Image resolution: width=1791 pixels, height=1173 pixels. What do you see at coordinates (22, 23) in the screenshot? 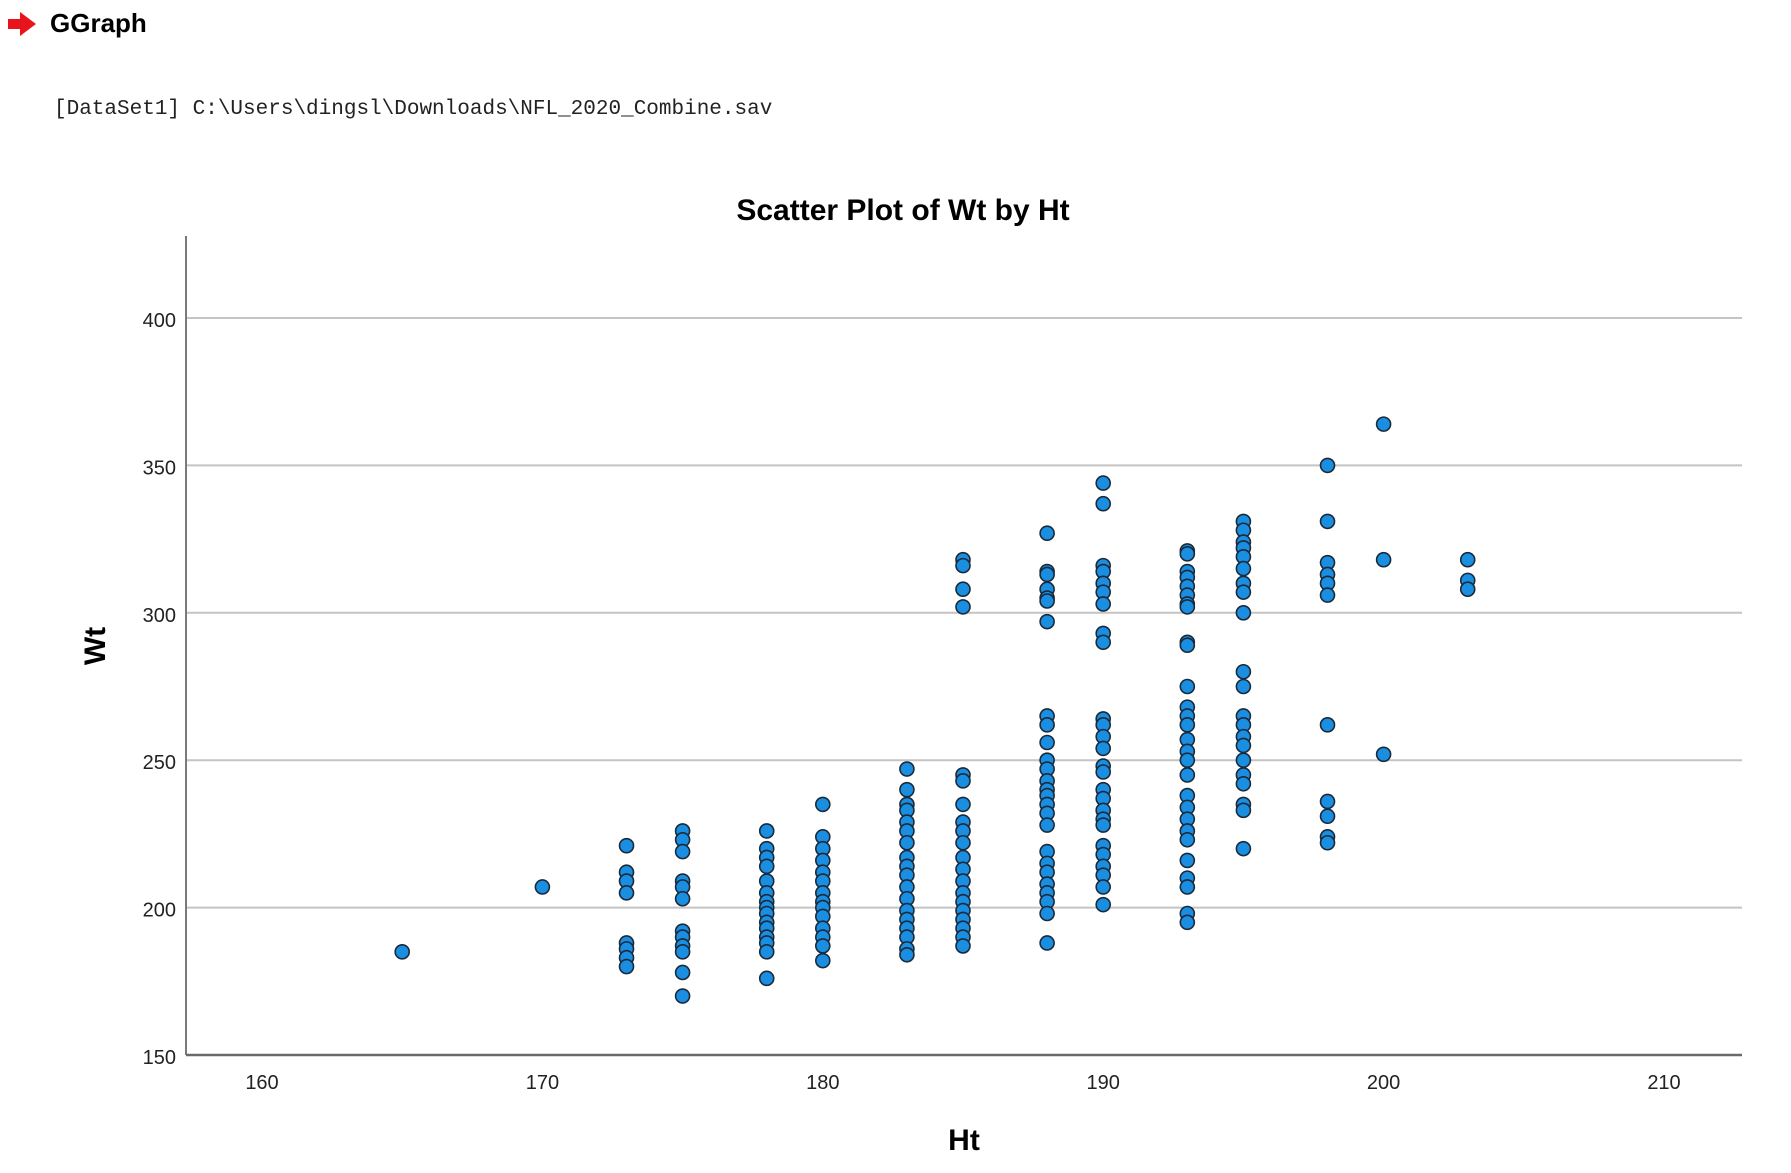
I see `red-arrow-right-icon` at bounding box center [22, 23].